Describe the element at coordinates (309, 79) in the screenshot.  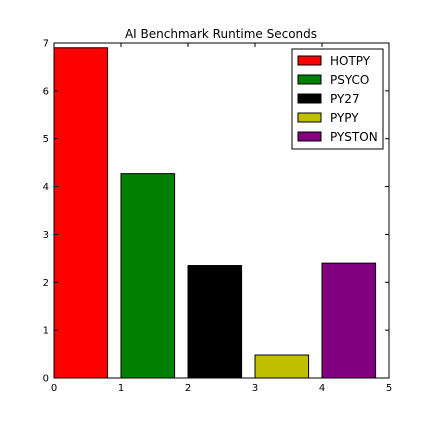
I see `legend-swatch-psyco` at that location.